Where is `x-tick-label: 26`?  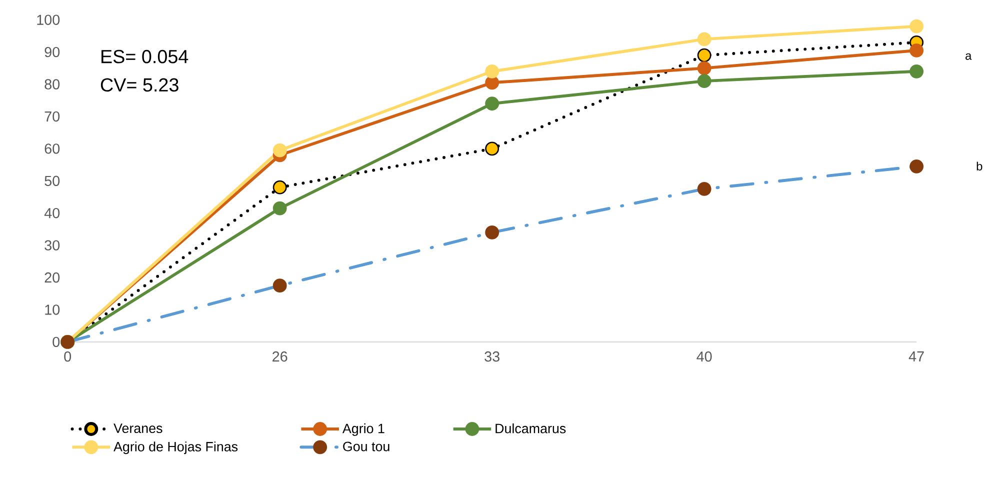 x-tick-label: 26 is located at coordinates (280, 356).